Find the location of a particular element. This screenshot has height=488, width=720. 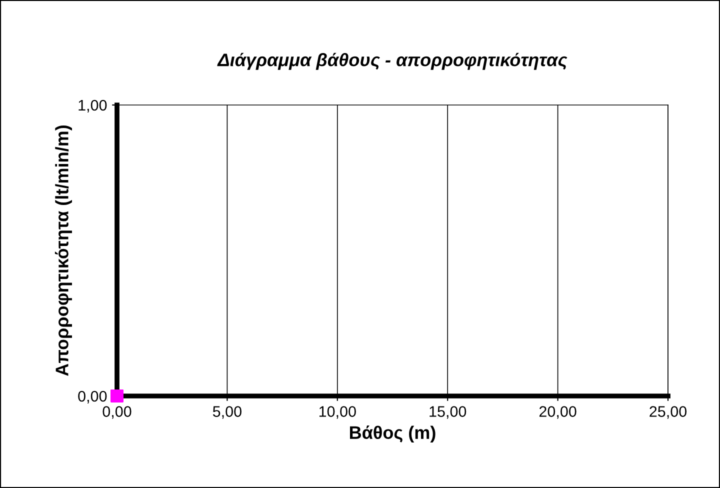

x-tick-label: 5,00 is located at coordinates (227, 412).